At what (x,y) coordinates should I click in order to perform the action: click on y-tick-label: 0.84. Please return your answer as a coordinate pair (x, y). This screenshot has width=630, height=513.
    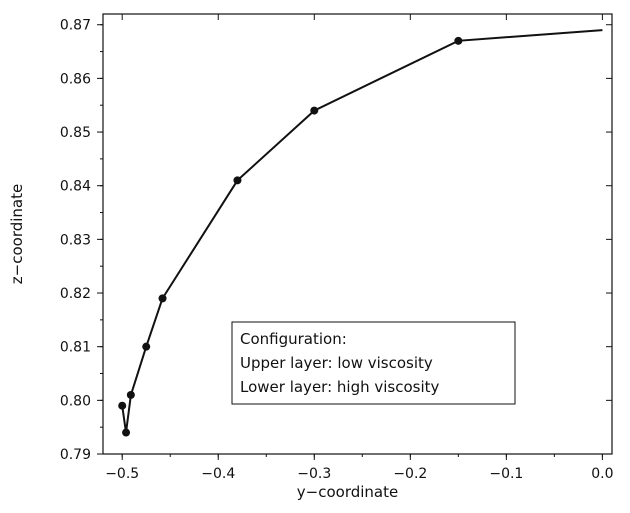
    Looking at the image, I should click on (75, 187).